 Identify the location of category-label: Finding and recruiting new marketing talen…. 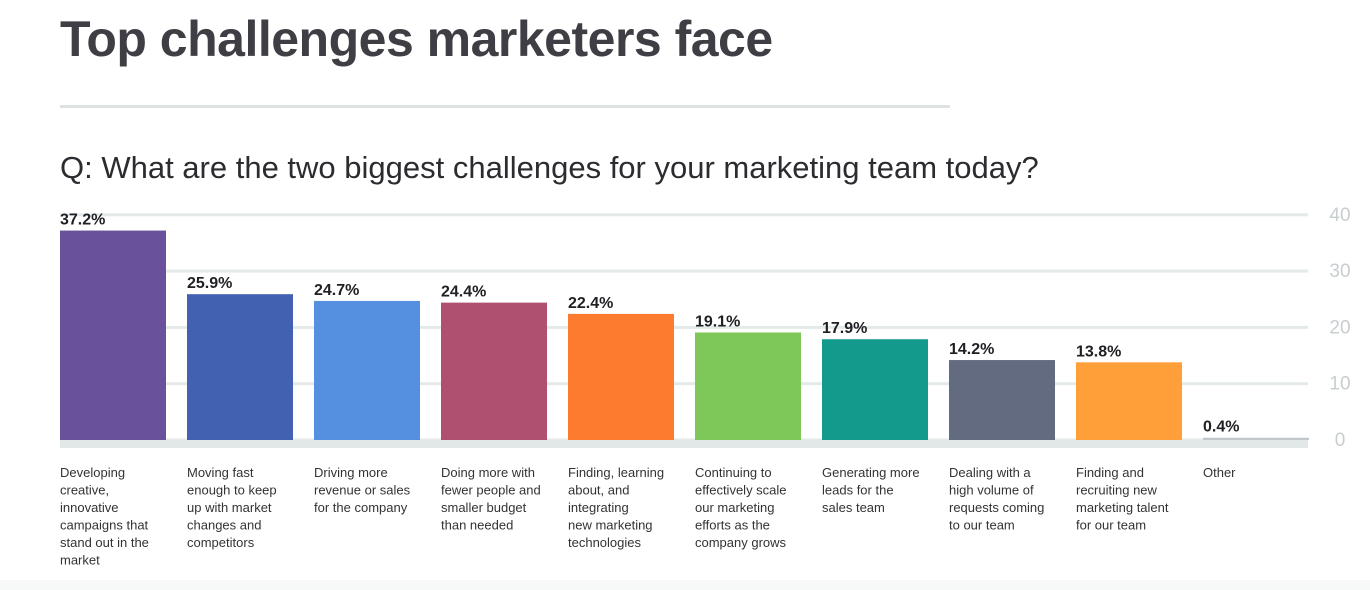
(1122, 499).